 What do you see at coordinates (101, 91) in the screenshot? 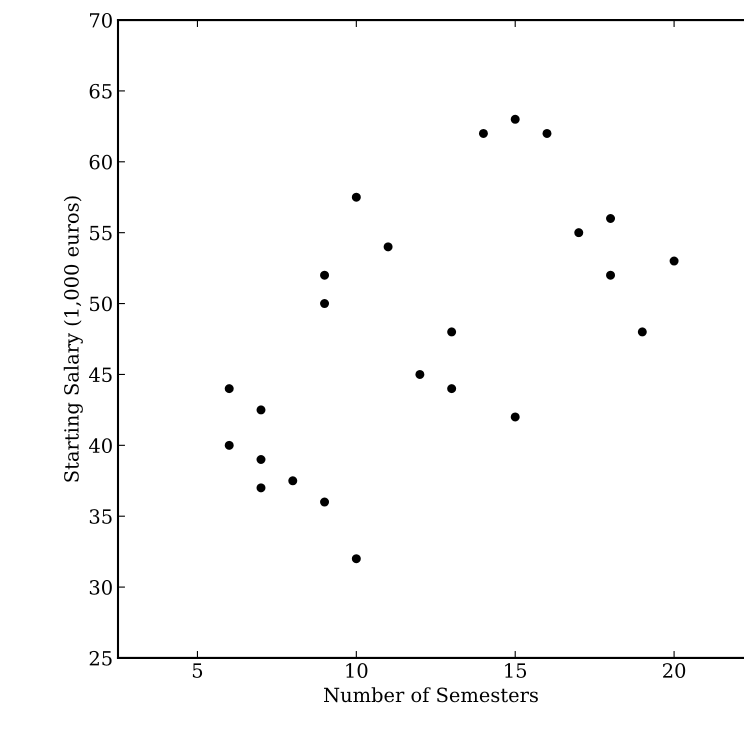
I see `y-tick-label: 65` at bounding box center [101, 91].